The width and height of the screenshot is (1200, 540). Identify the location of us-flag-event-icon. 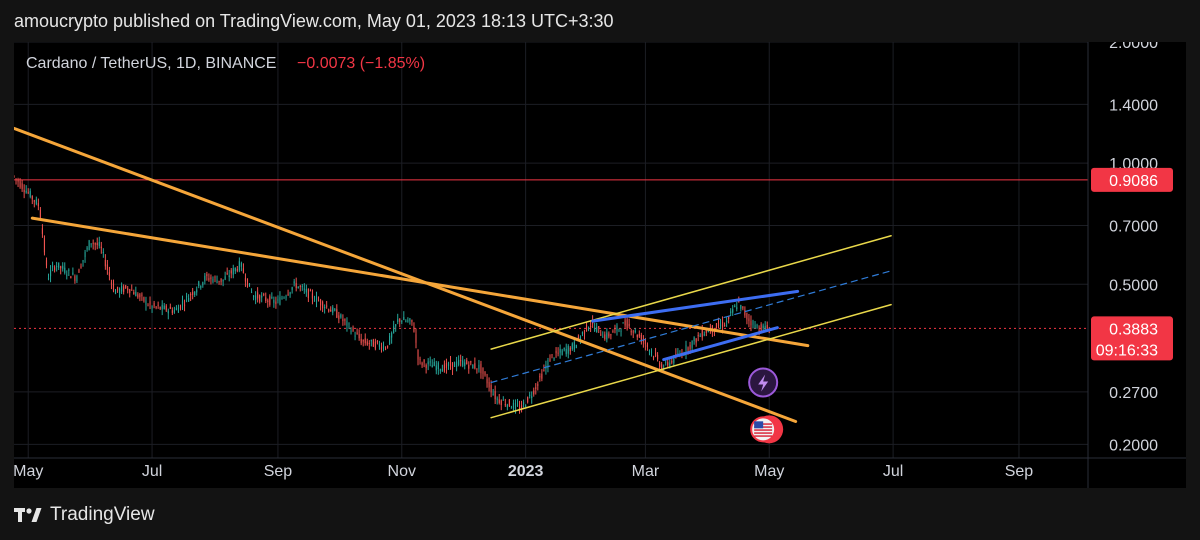
(767, 429).